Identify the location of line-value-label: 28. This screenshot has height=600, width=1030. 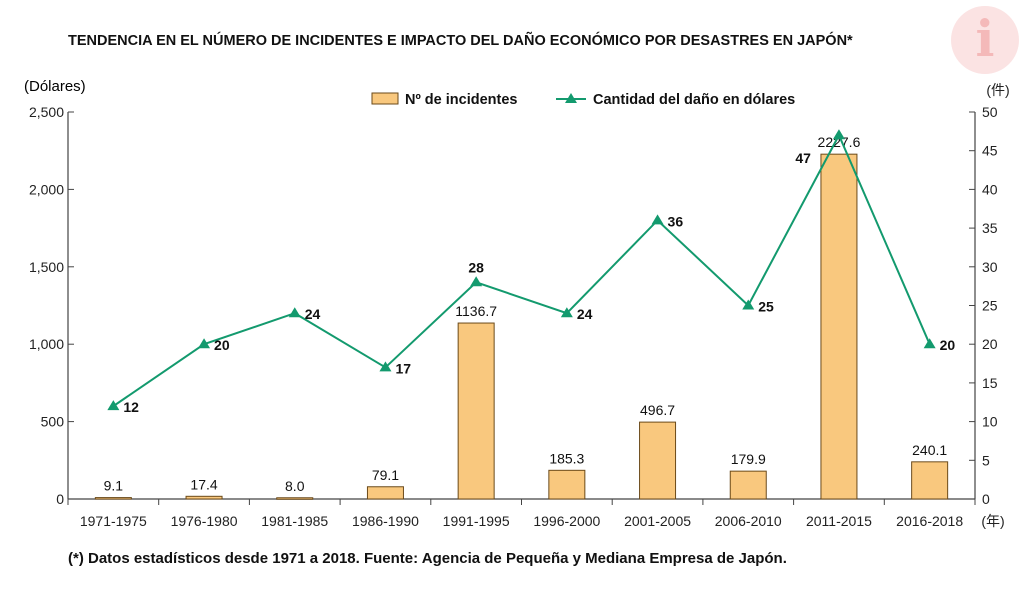
(476, 267).